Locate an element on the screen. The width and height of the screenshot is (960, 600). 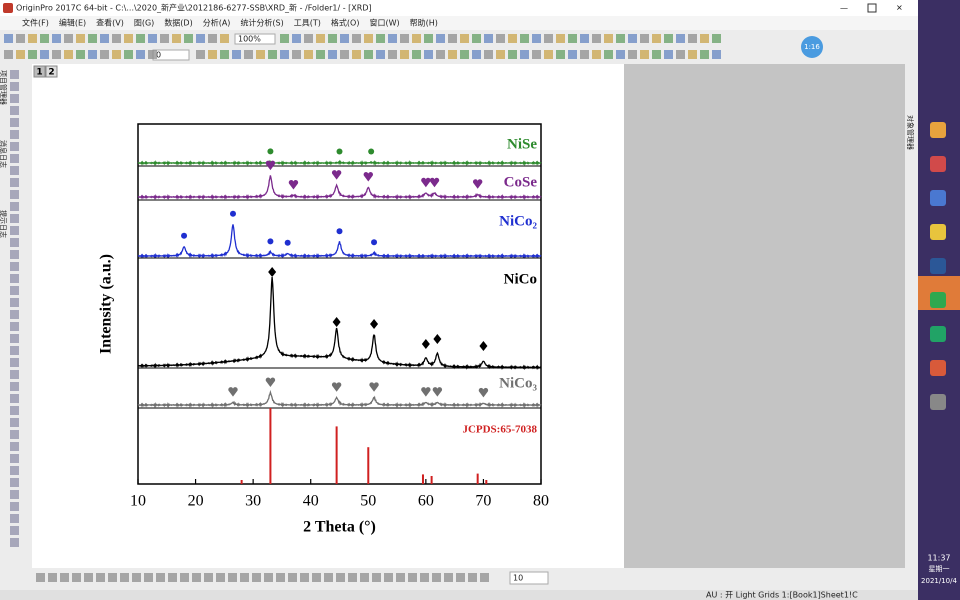
menu-item: 统计分析(S) is located at coordinates (261, 23).